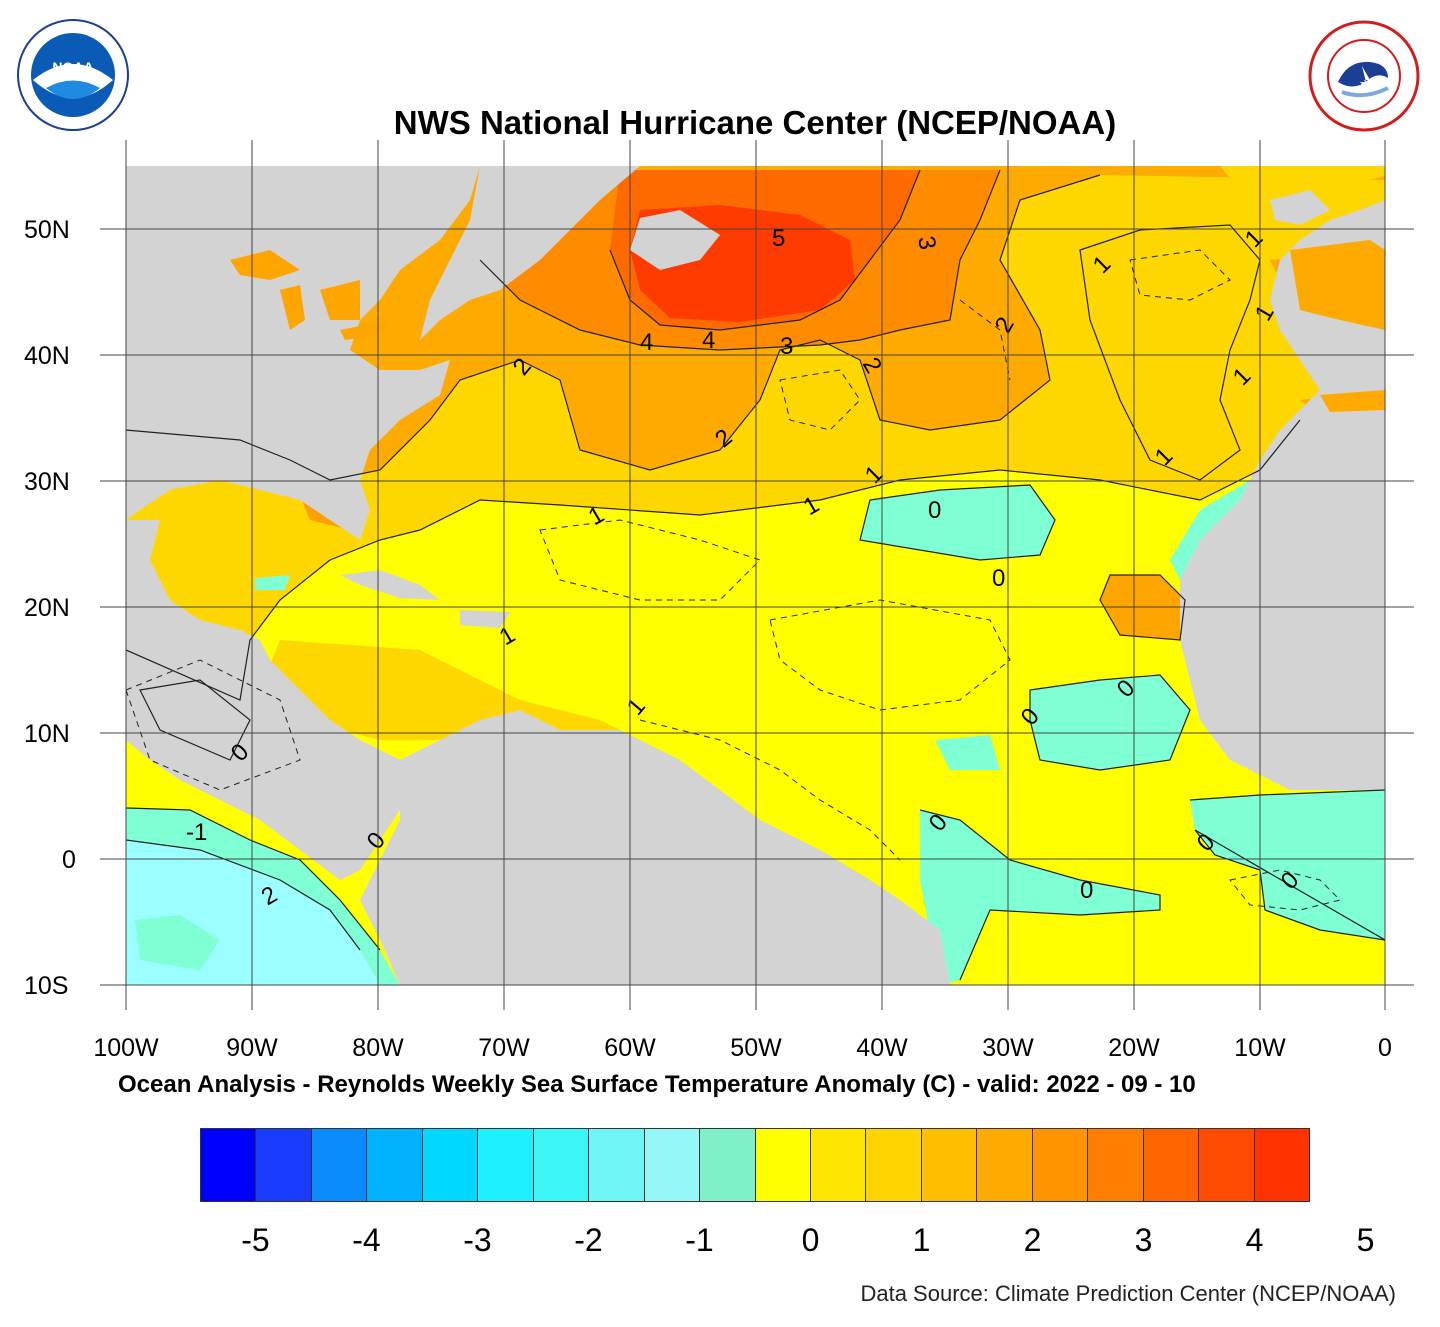 This screenshot has width=1440, height=1327. Describe the element at coordinates (675, 240) in the screenshot. I see `land-newfoundland` at that location.